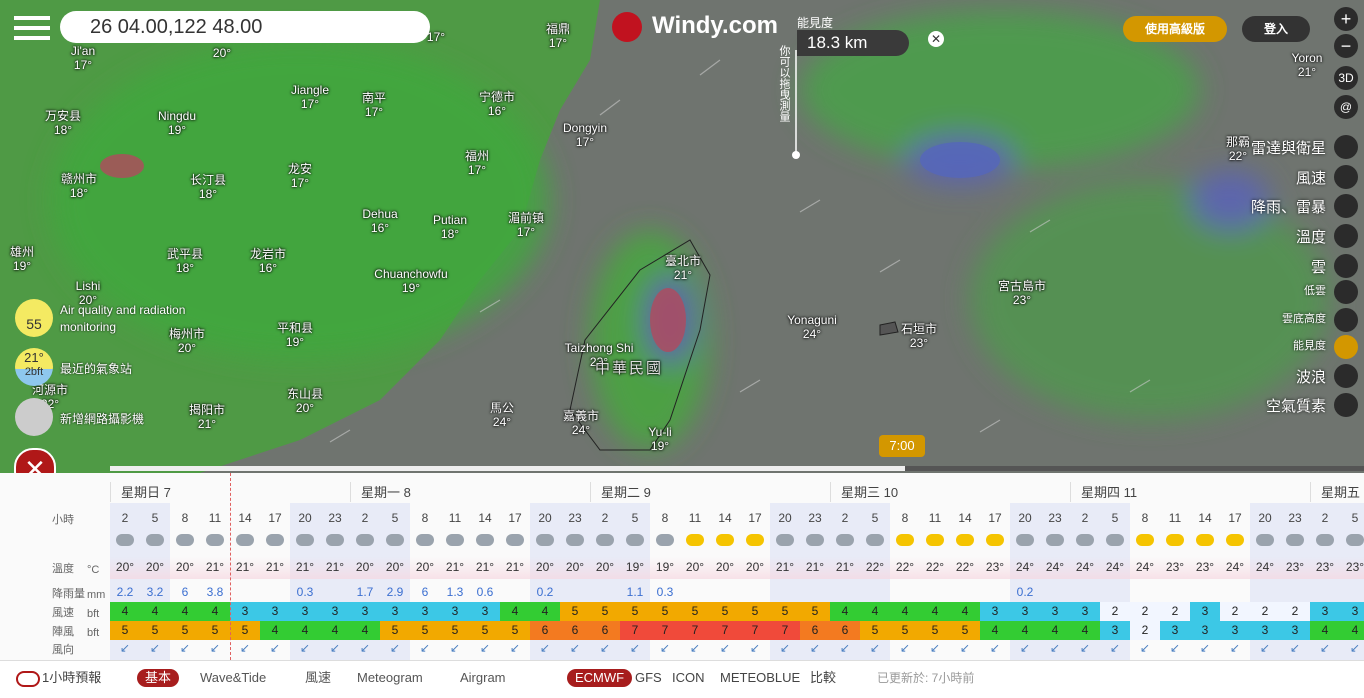 The image size is (1364, 698). Describe the element at coordinates (1304, 319) in the screenshot. I see `layer-item: 雲底高度` at that location.